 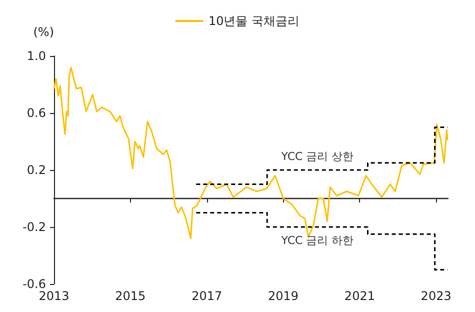 What do you see at coordinates (254, 21) in the screenshot?
I see `legend-label: 10년물 국채금리` at bounding box center [254, 21].